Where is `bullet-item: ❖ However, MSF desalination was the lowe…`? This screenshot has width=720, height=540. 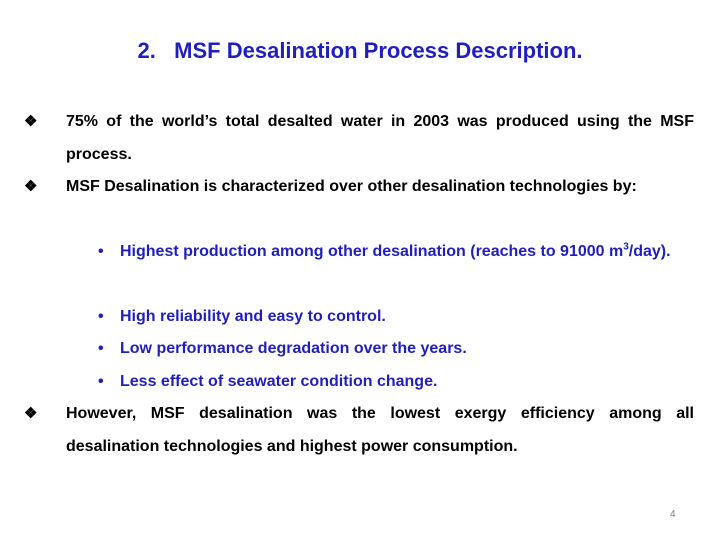 bullet-item: ❖ However, MSF desalination was the lowe… is located at coordinates (359, 430).